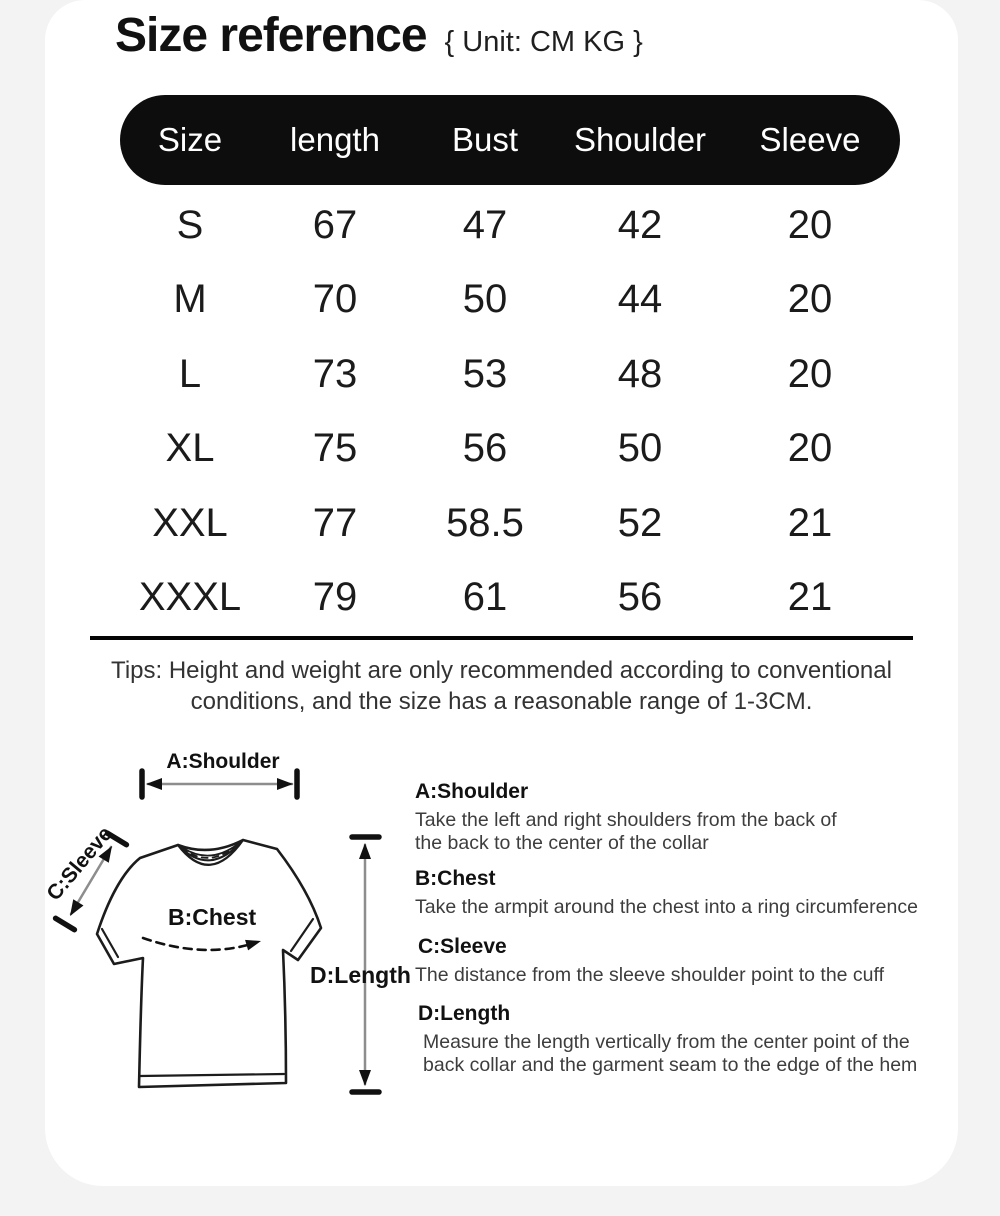  I want to click on page-title: Size reference, so click(271, 35).